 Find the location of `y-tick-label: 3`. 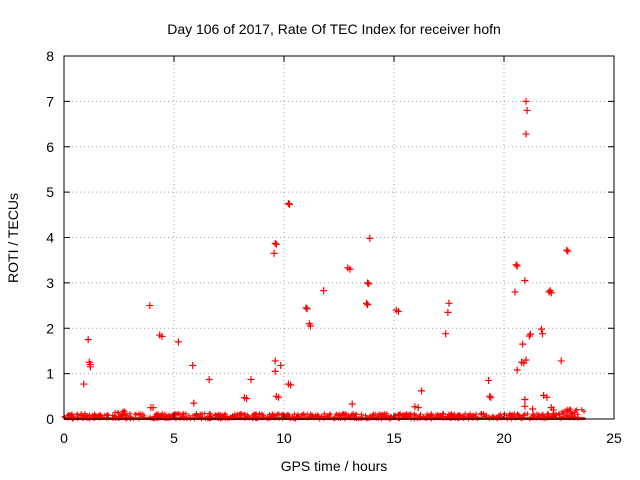

y-tick-label: 3 is located at coordinates (50, 283).